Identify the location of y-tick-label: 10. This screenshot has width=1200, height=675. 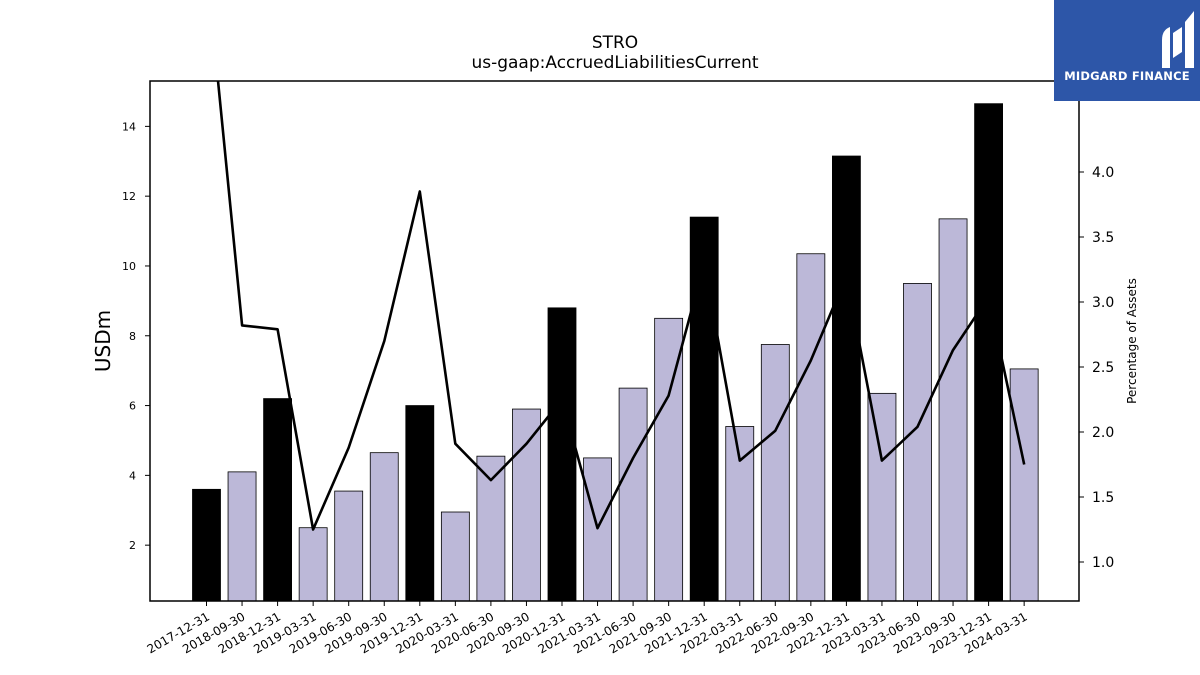
(129, 266).